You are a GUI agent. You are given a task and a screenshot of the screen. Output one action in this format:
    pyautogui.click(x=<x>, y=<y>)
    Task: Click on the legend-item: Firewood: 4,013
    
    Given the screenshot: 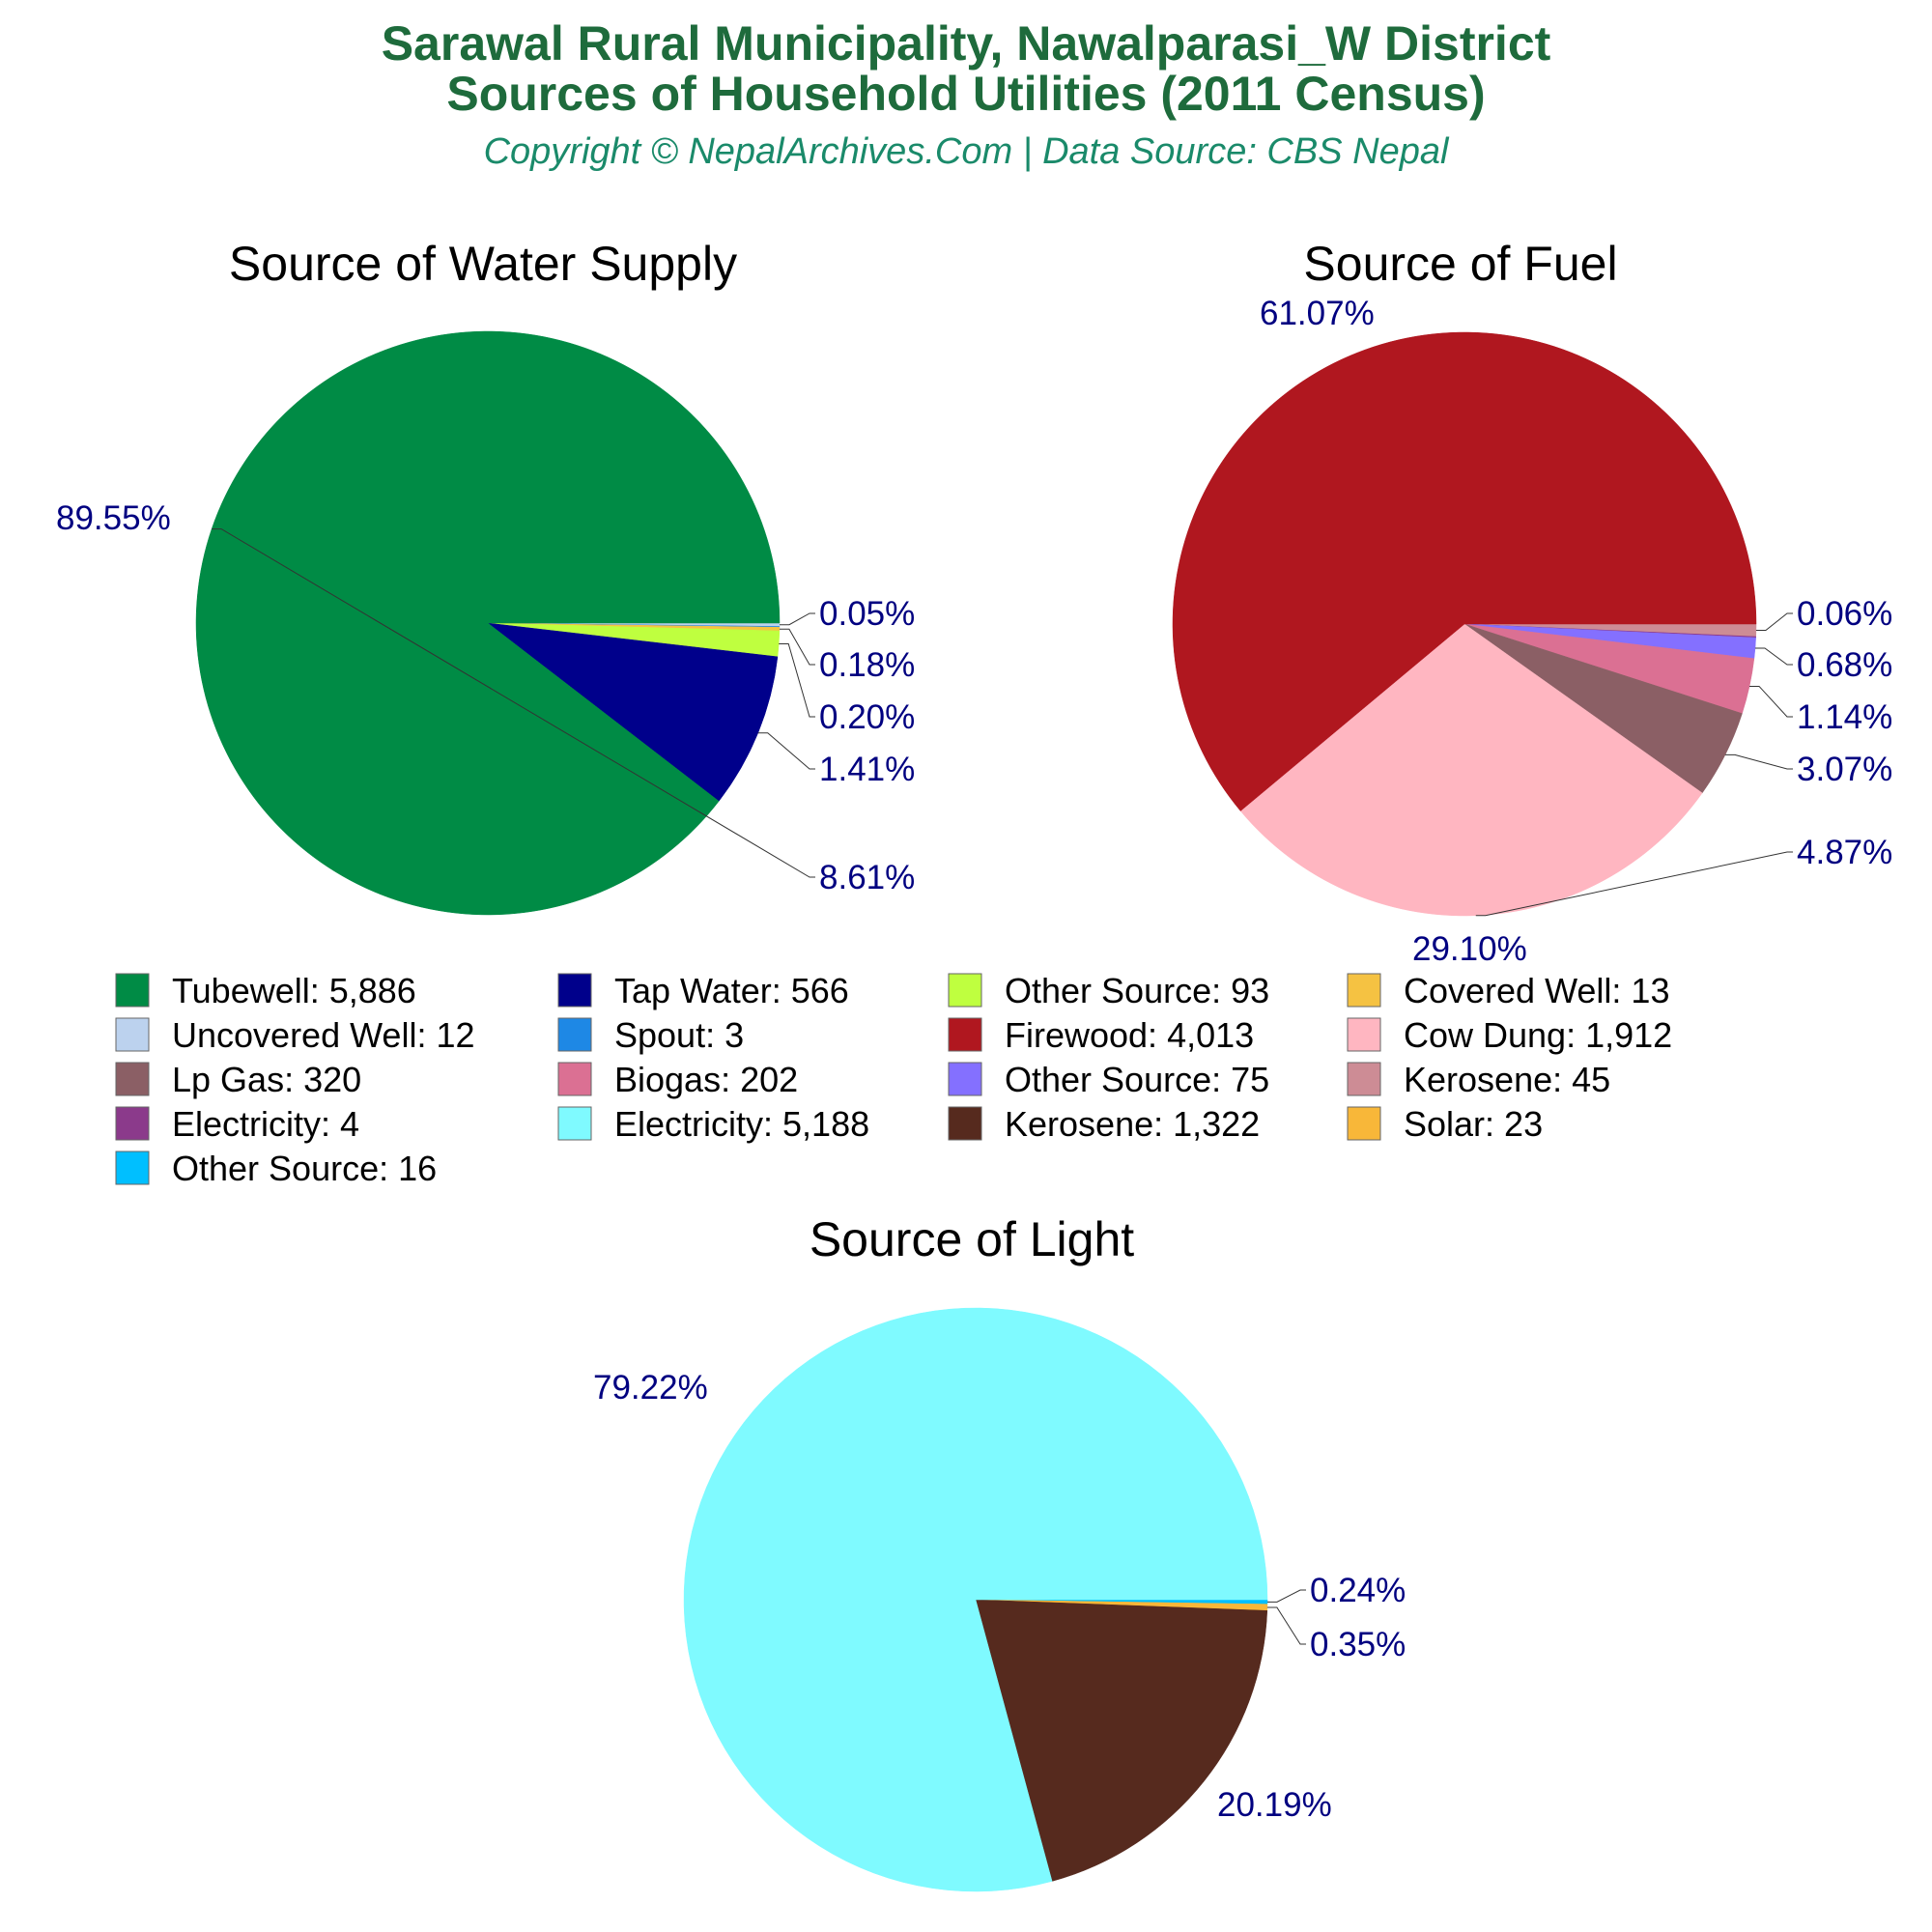 What is the action you would take?
    pyautogui.click(x=1101, y=1035)
    